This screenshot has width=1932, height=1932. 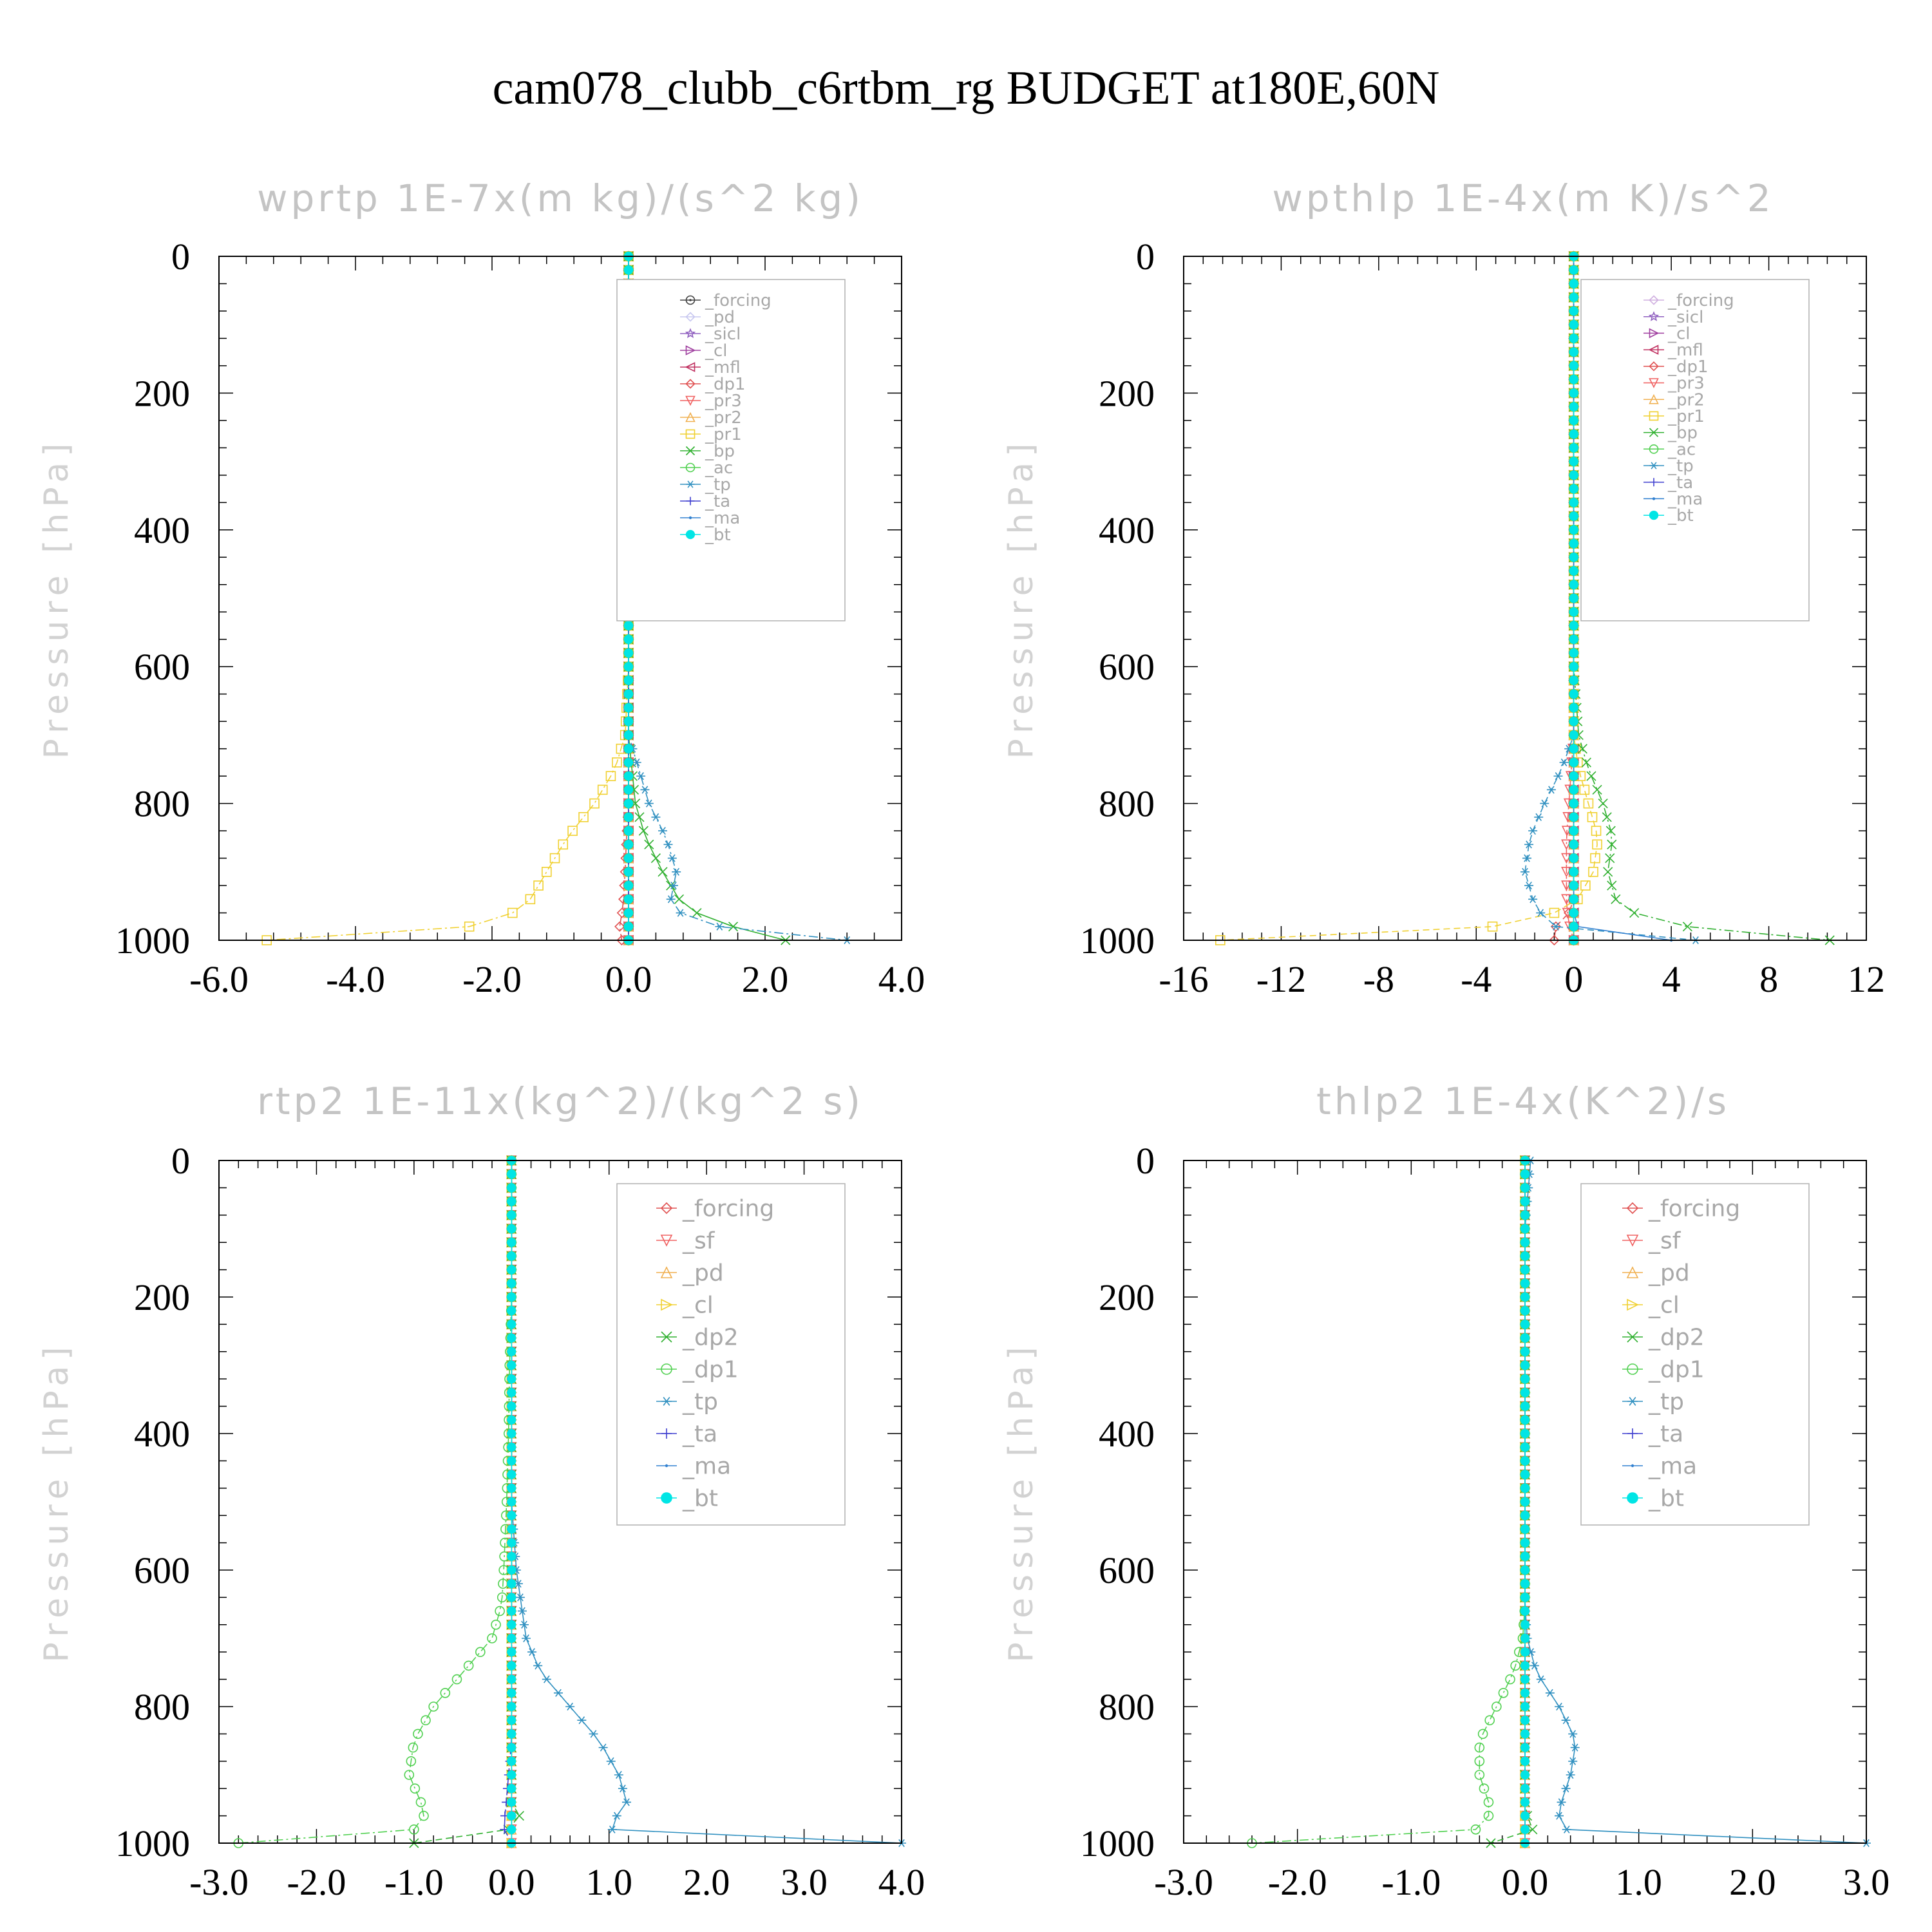 I want to click on y-tick-label: 800, so click(x=1127, y=804).